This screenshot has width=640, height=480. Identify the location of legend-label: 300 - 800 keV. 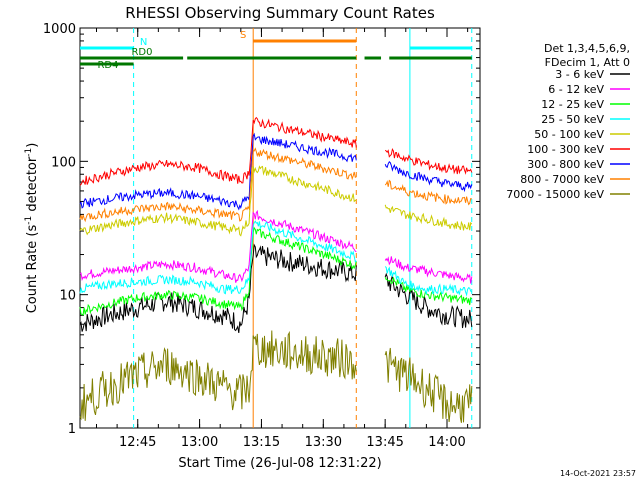
(565, 164).